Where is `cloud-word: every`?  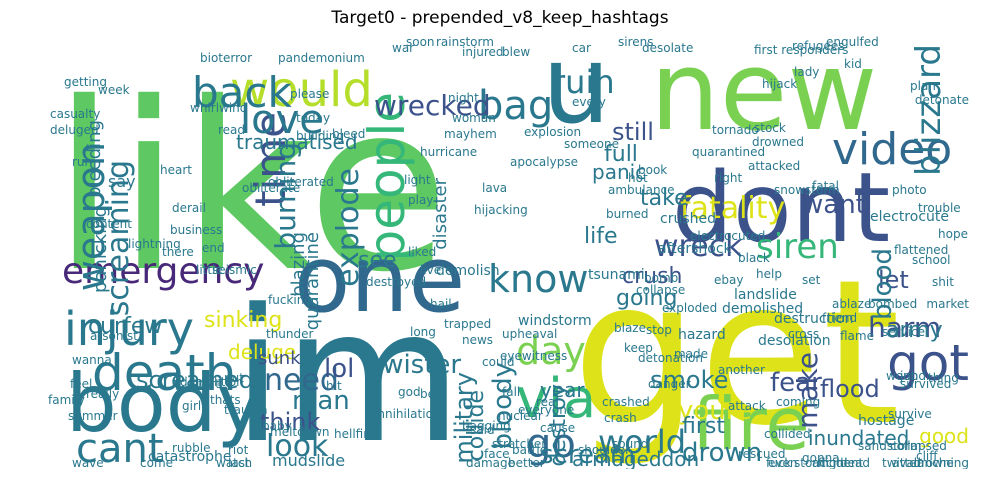
cloud-word: every is located at coordinates (589, 102).